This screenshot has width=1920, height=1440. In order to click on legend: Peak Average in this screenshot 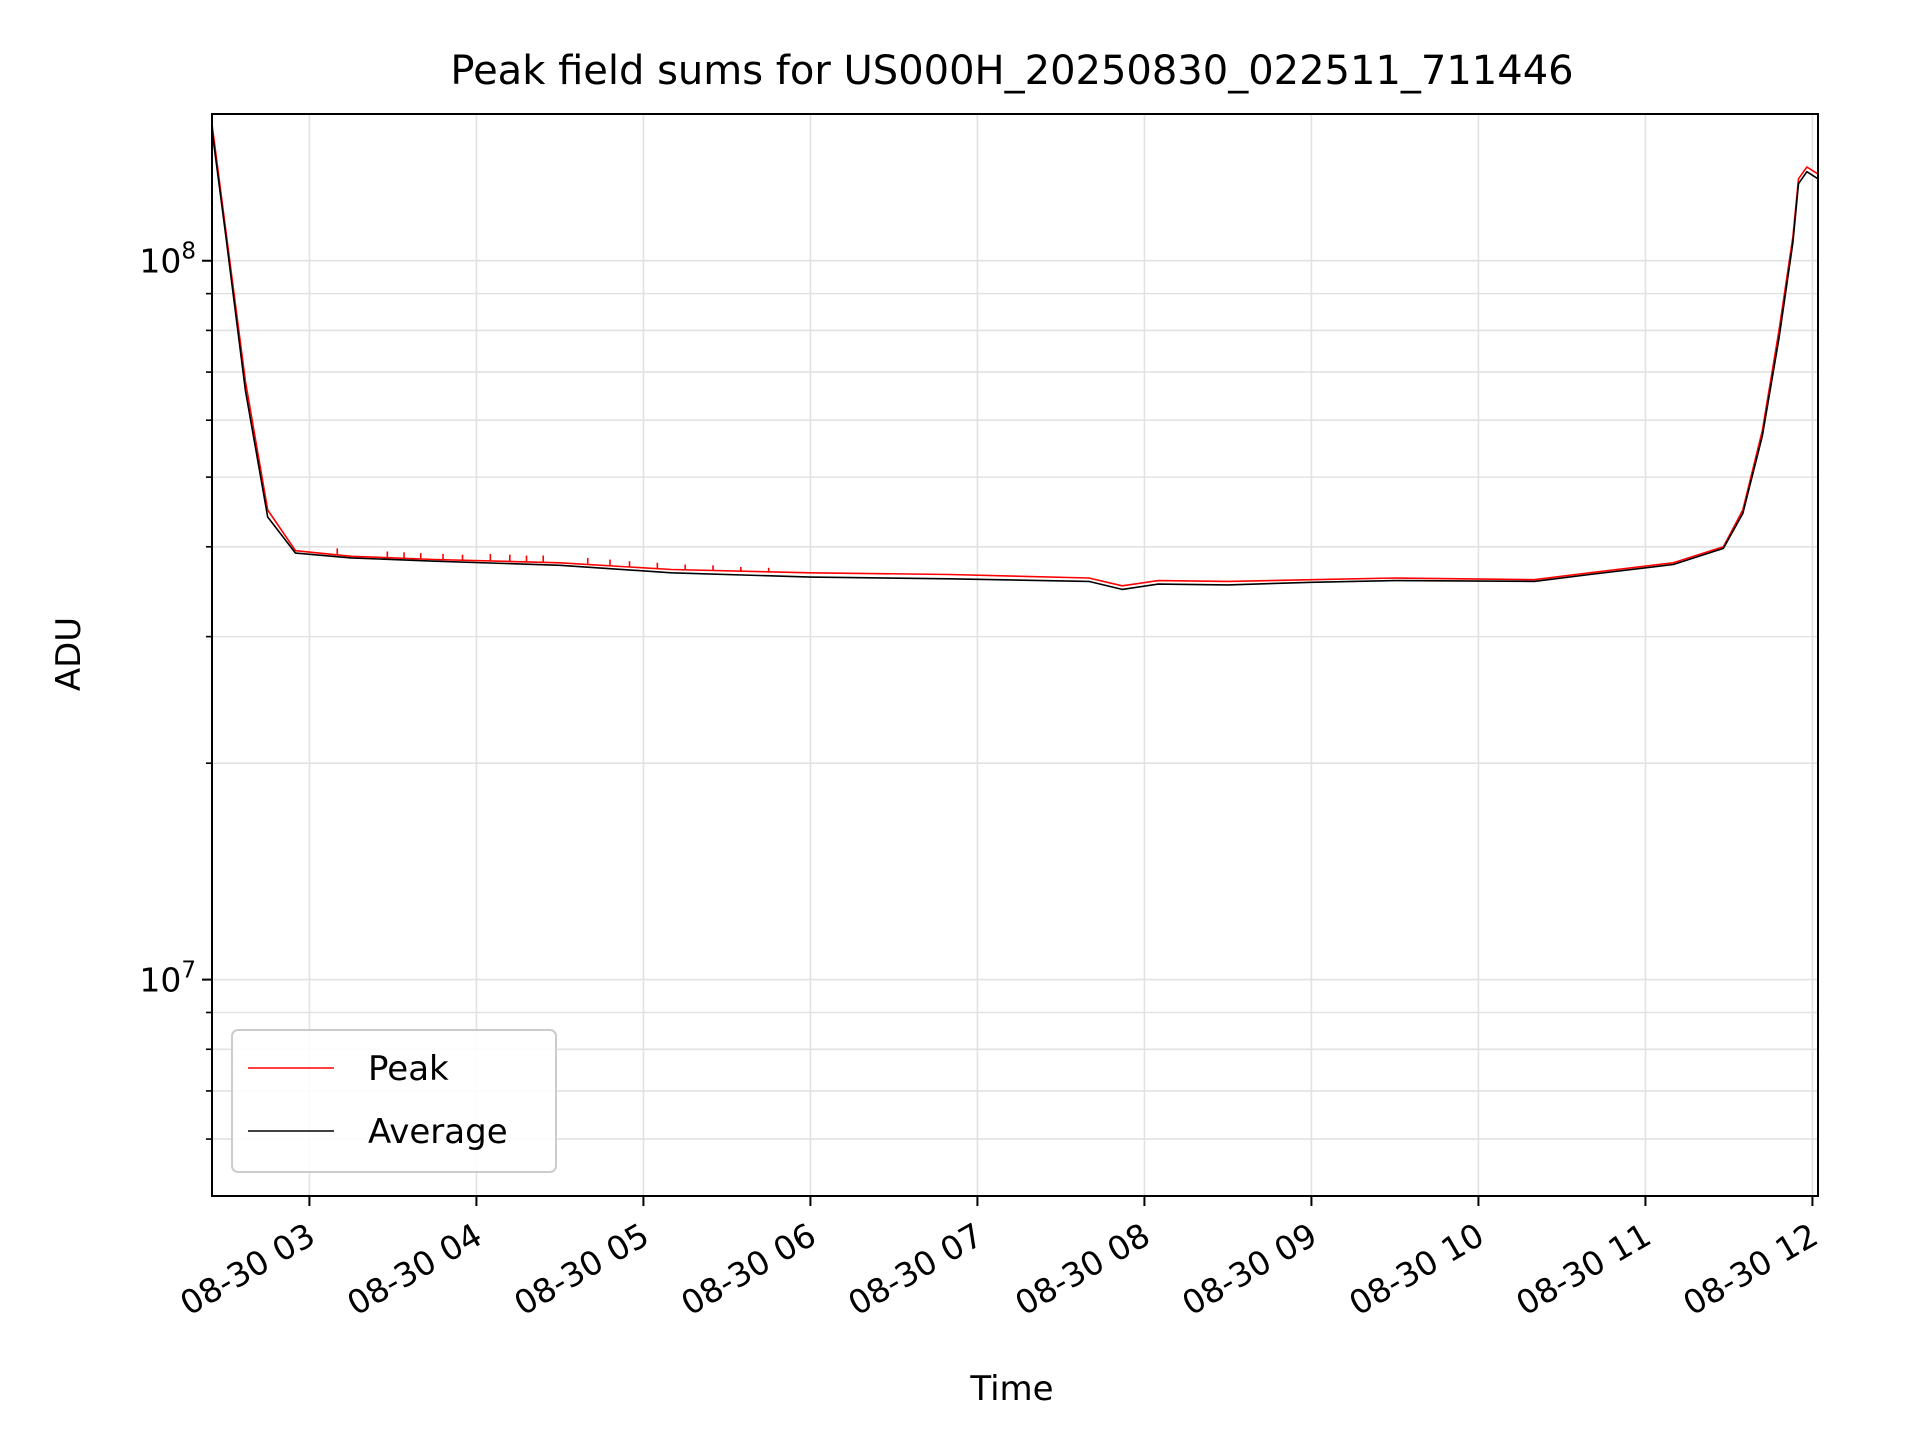, I will do `click(394, 1101)`.